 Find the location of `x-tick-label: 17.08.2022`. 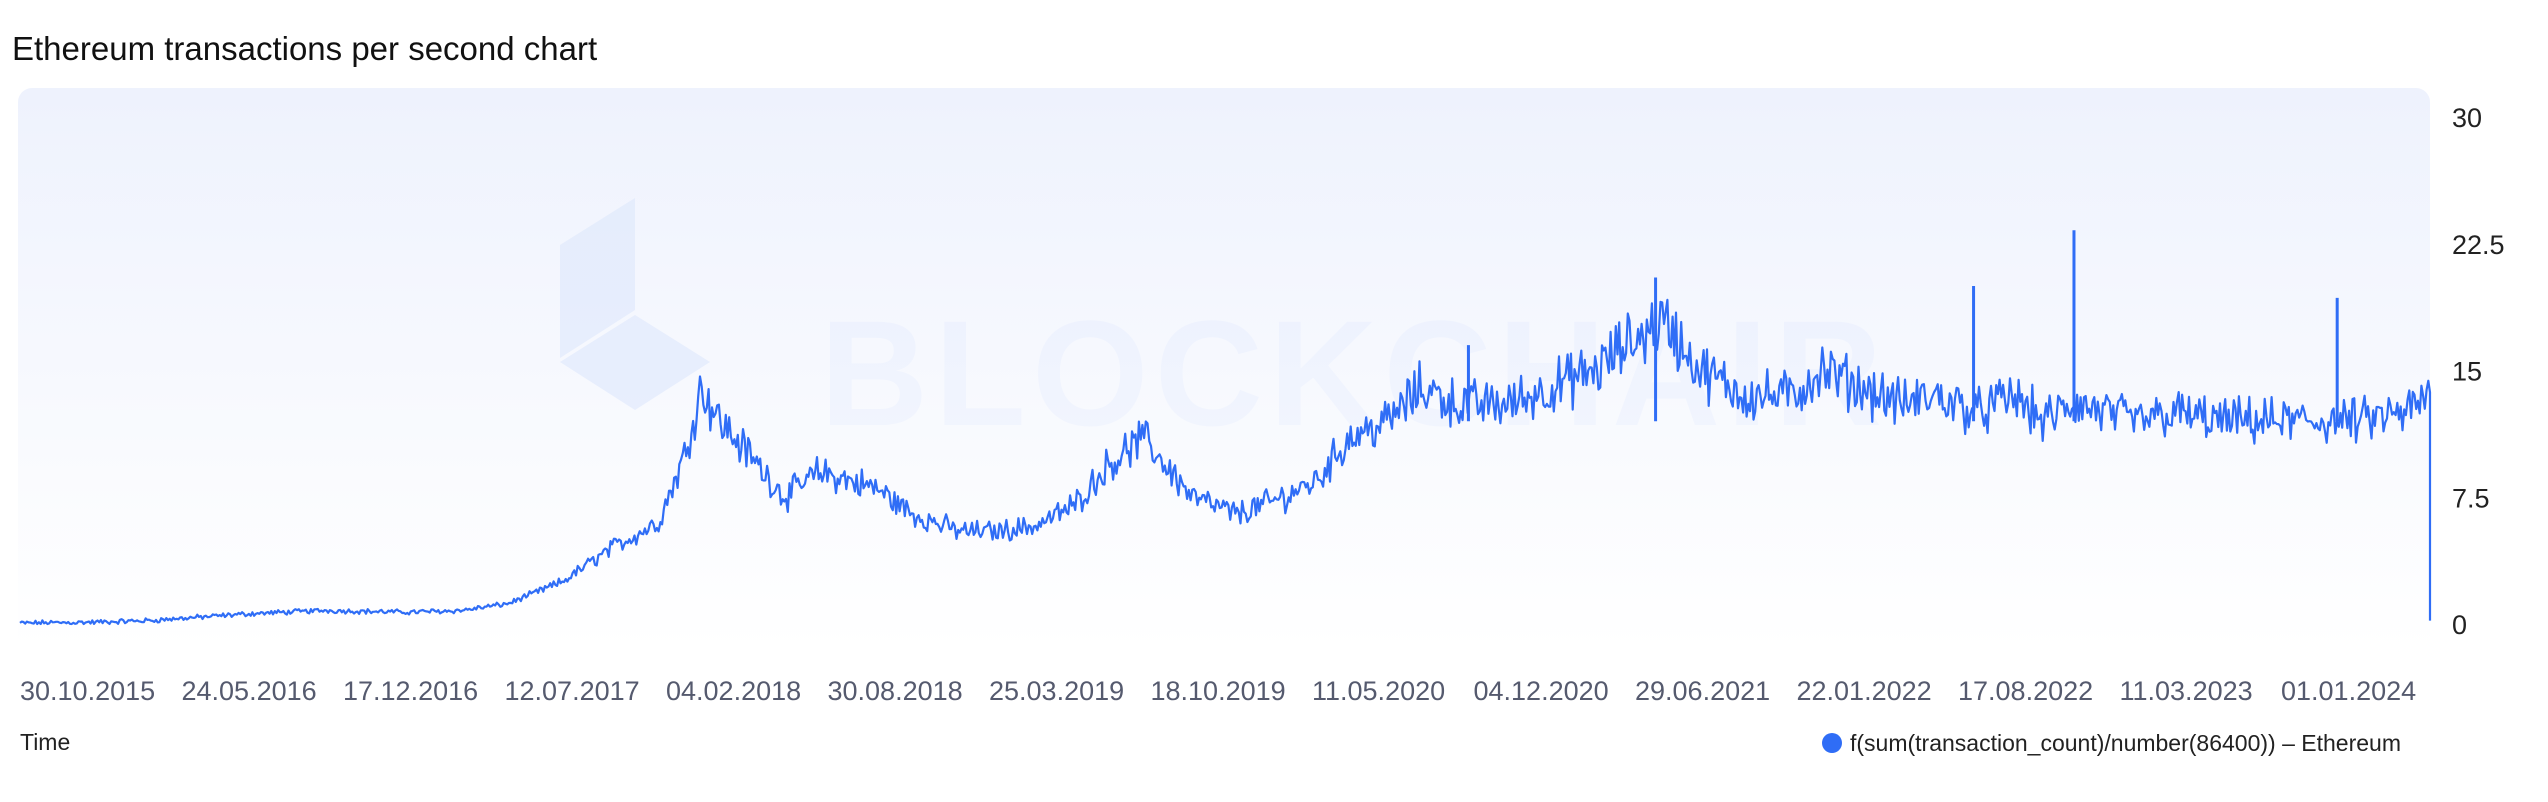

x-tick-label: 17.08.2022 is located at coordinates (2025, 691).